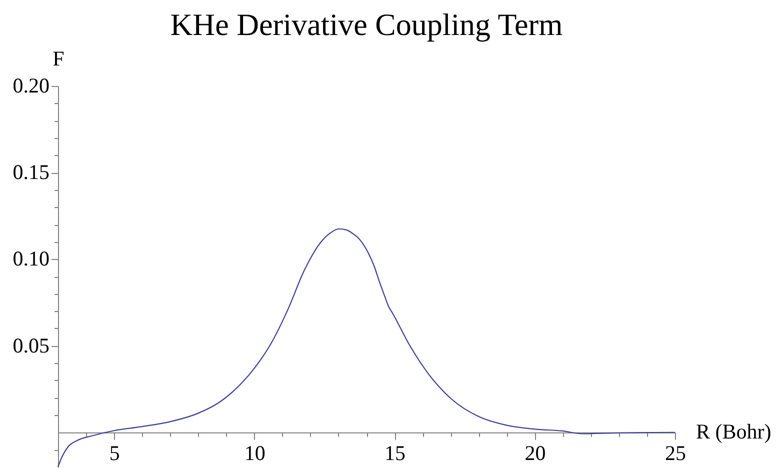  I want to click on x-tick-label: 15, so click(395, 452).